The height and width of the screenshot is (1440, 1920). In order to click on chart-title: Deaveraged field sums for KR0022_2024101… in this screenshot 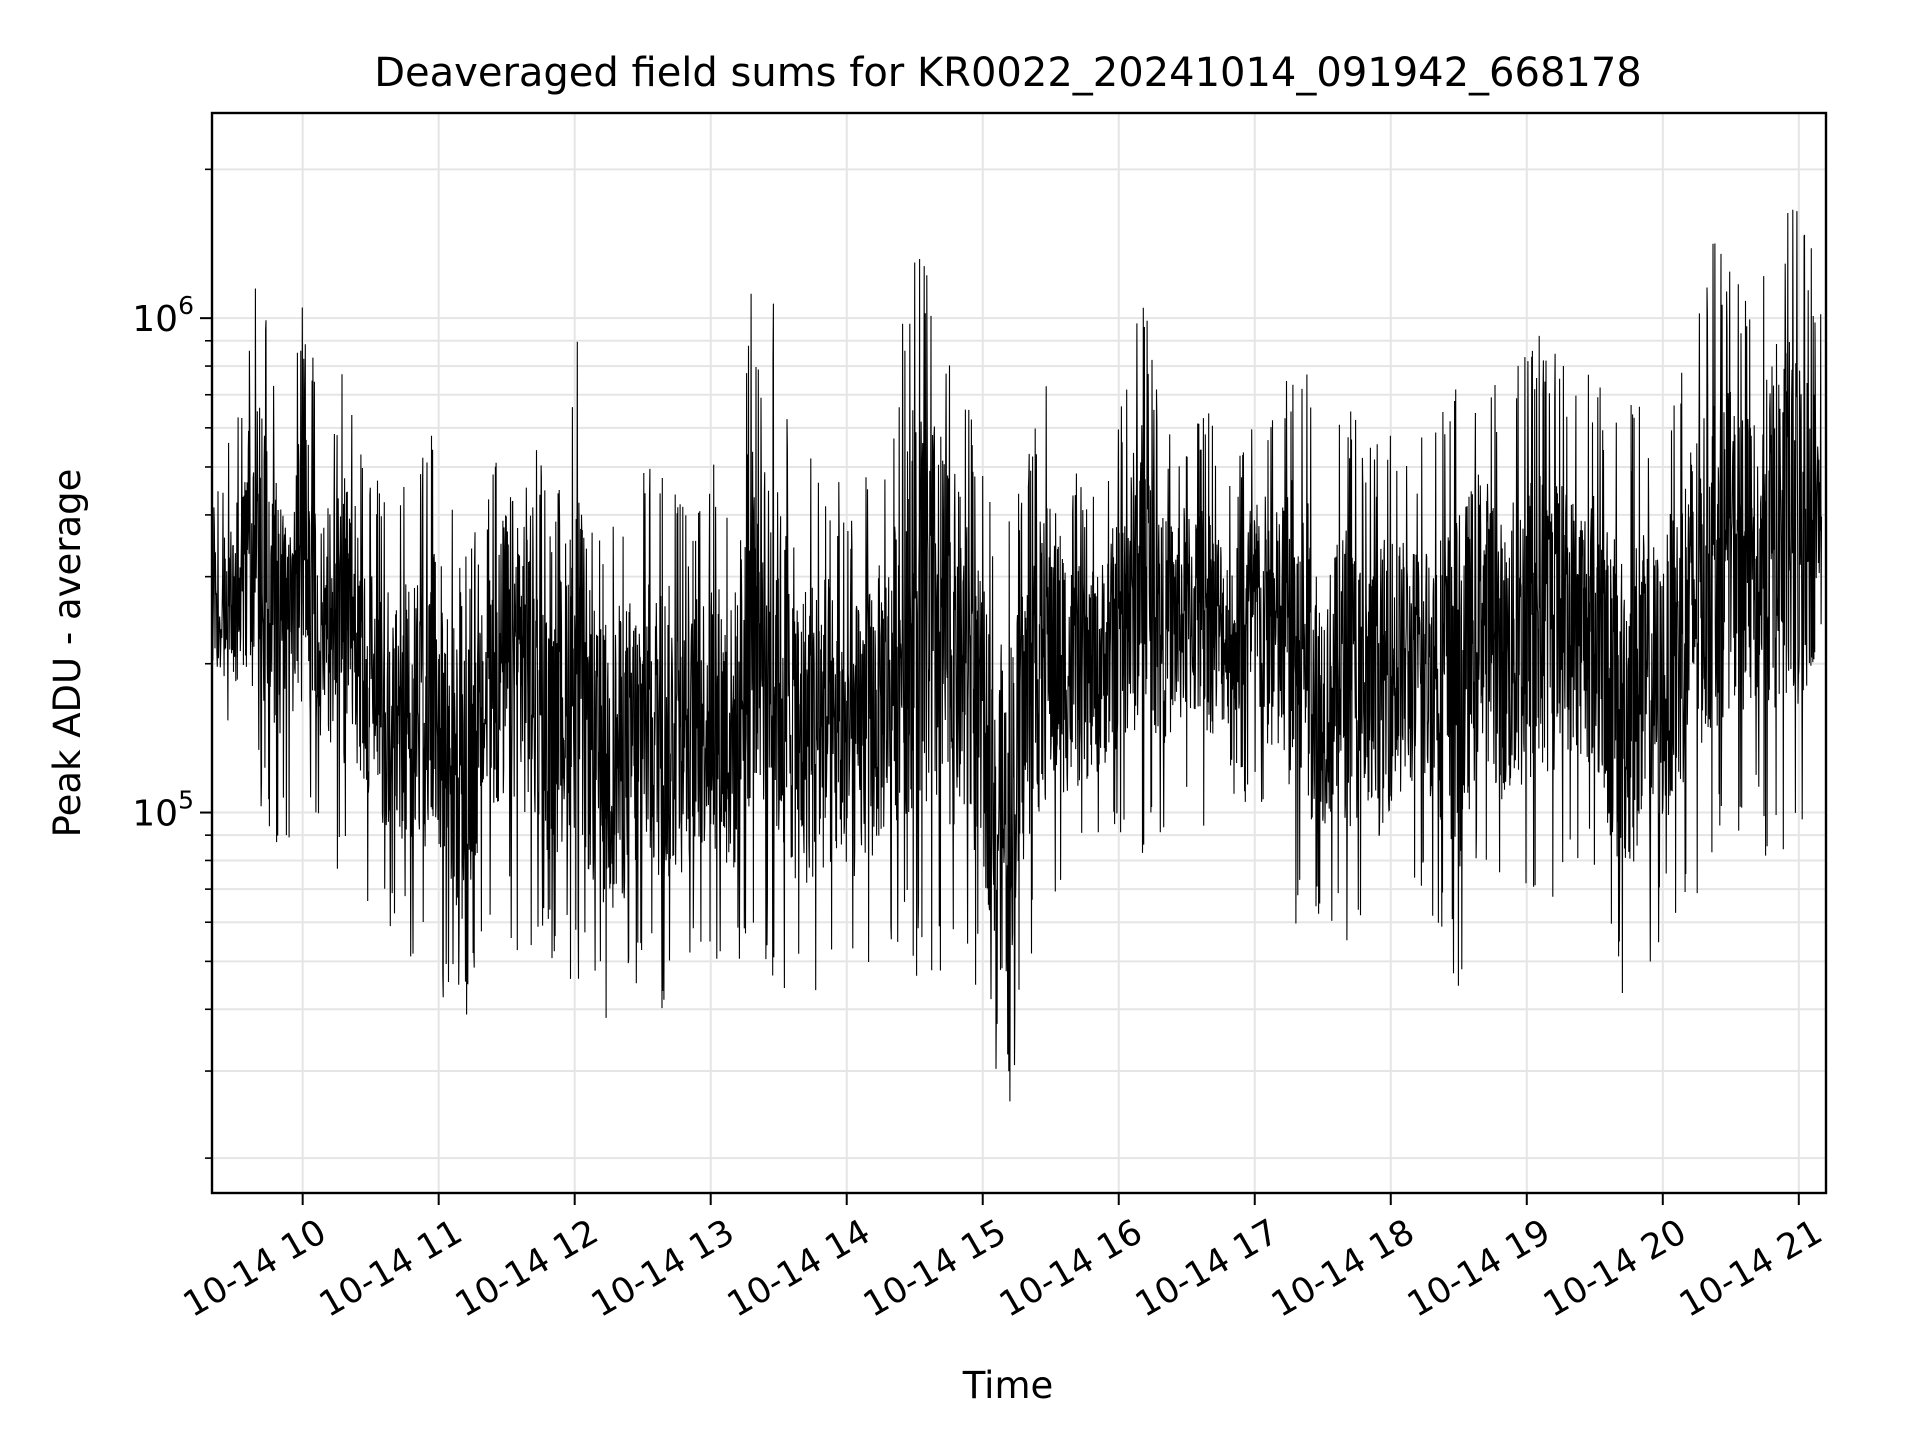, I will do `click(1008, 73)`.